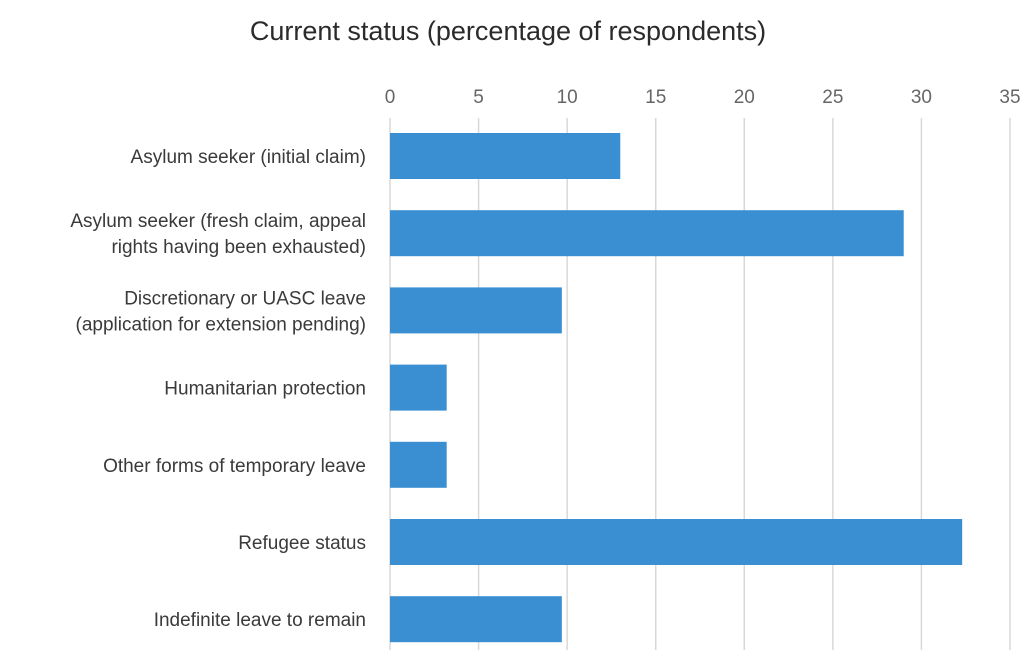 The width and height of the screenshot is (1026, 655). Describe the element at coordinates (218, 221) in the screenshot. I see `category-label-line: Asylum seeker (fresh claim, appeal` at that location.